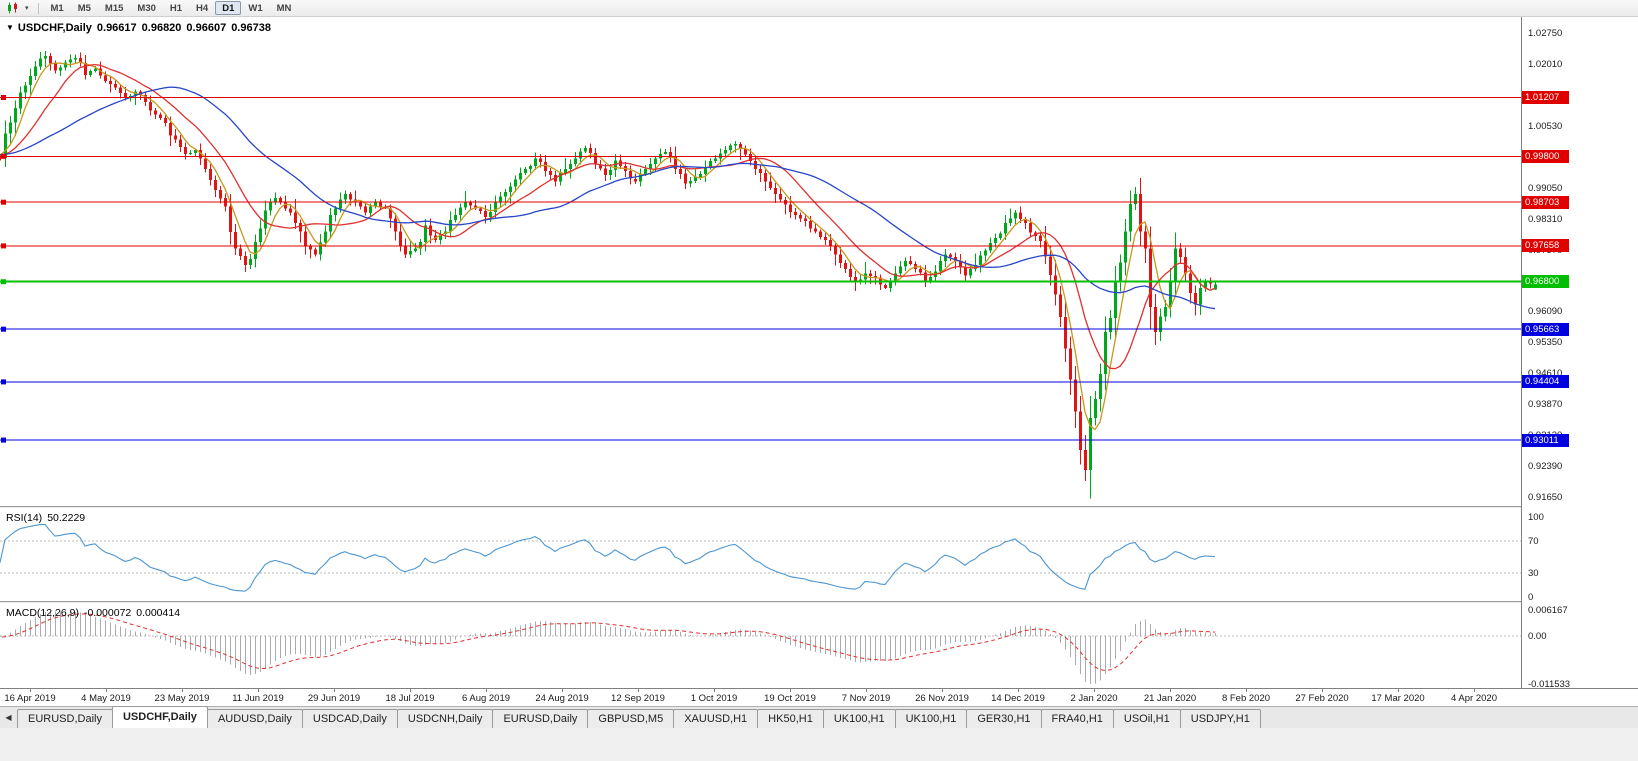  What do you see at coordinates (1545, 312) in the screenshot?
I see `price-scale-label: 0.96090` at bounding box center [1545, 312].